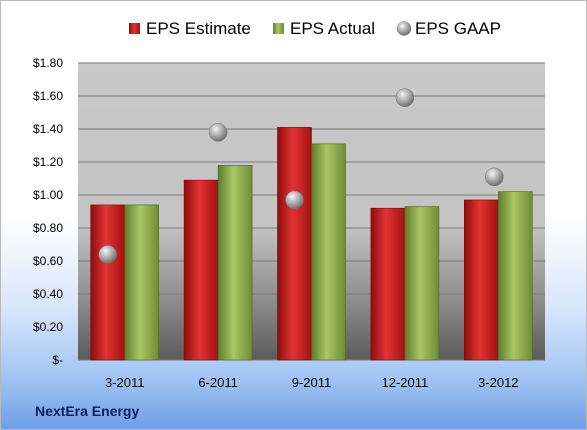 The image size is (587, 430). I want to click on legend: EPS Estimate EPS Actual EPS GAAP, so click(315, 28).